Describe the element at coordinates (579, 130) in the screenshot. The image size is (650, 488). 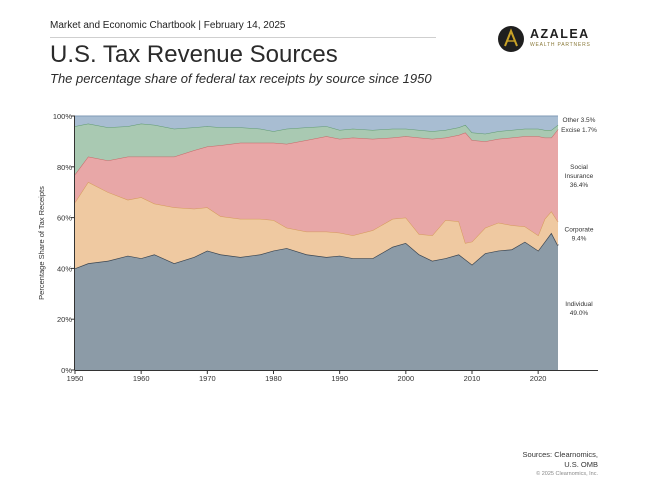
I see `label-excise: Excise 1.7%` at that location.